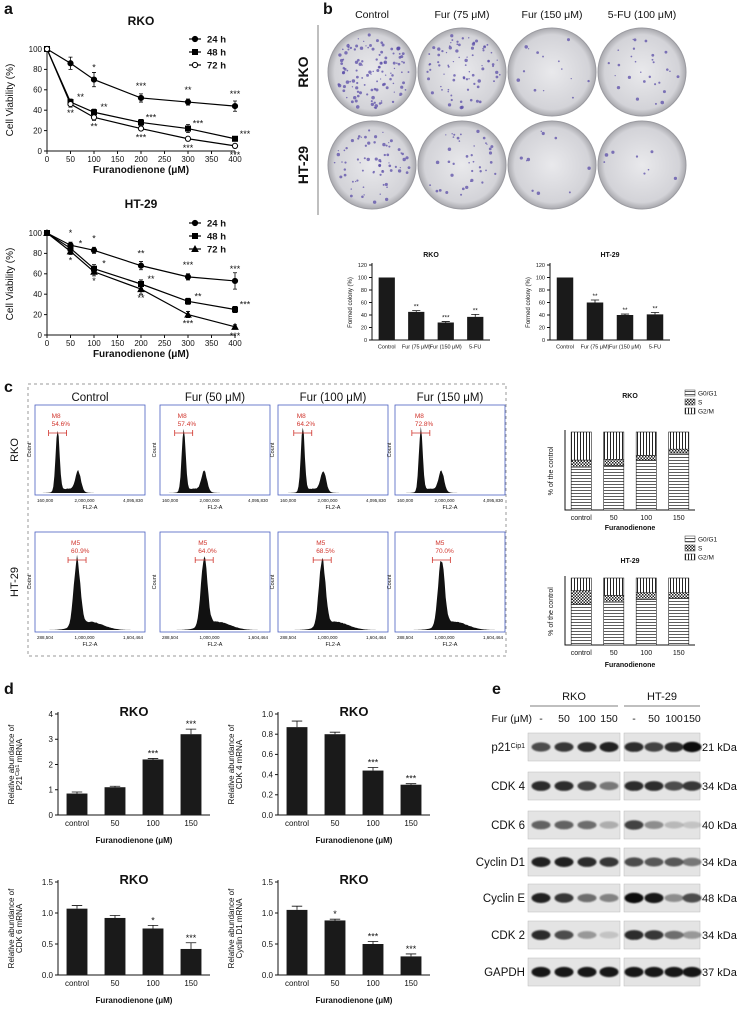  Describe the element at coordinates (508, 826) in the screenshot. I see `protein-label: CDK 6` at that location.